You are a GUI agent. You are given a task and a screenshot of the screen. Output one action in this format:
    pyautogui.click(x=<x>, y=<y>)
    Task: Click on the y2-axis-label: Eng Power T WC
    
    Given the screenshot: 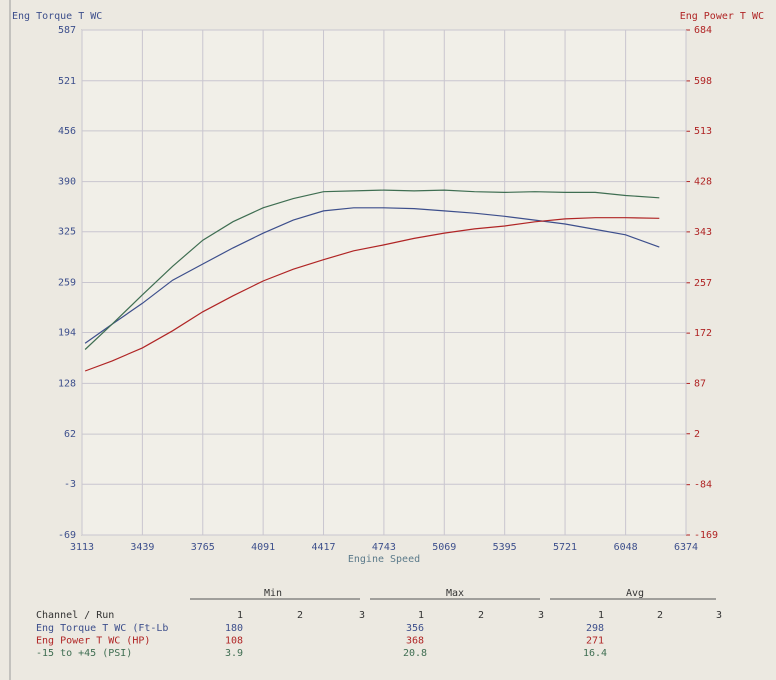 What is the action you would take?
    pyautogui.click(x=722, y=16)
    